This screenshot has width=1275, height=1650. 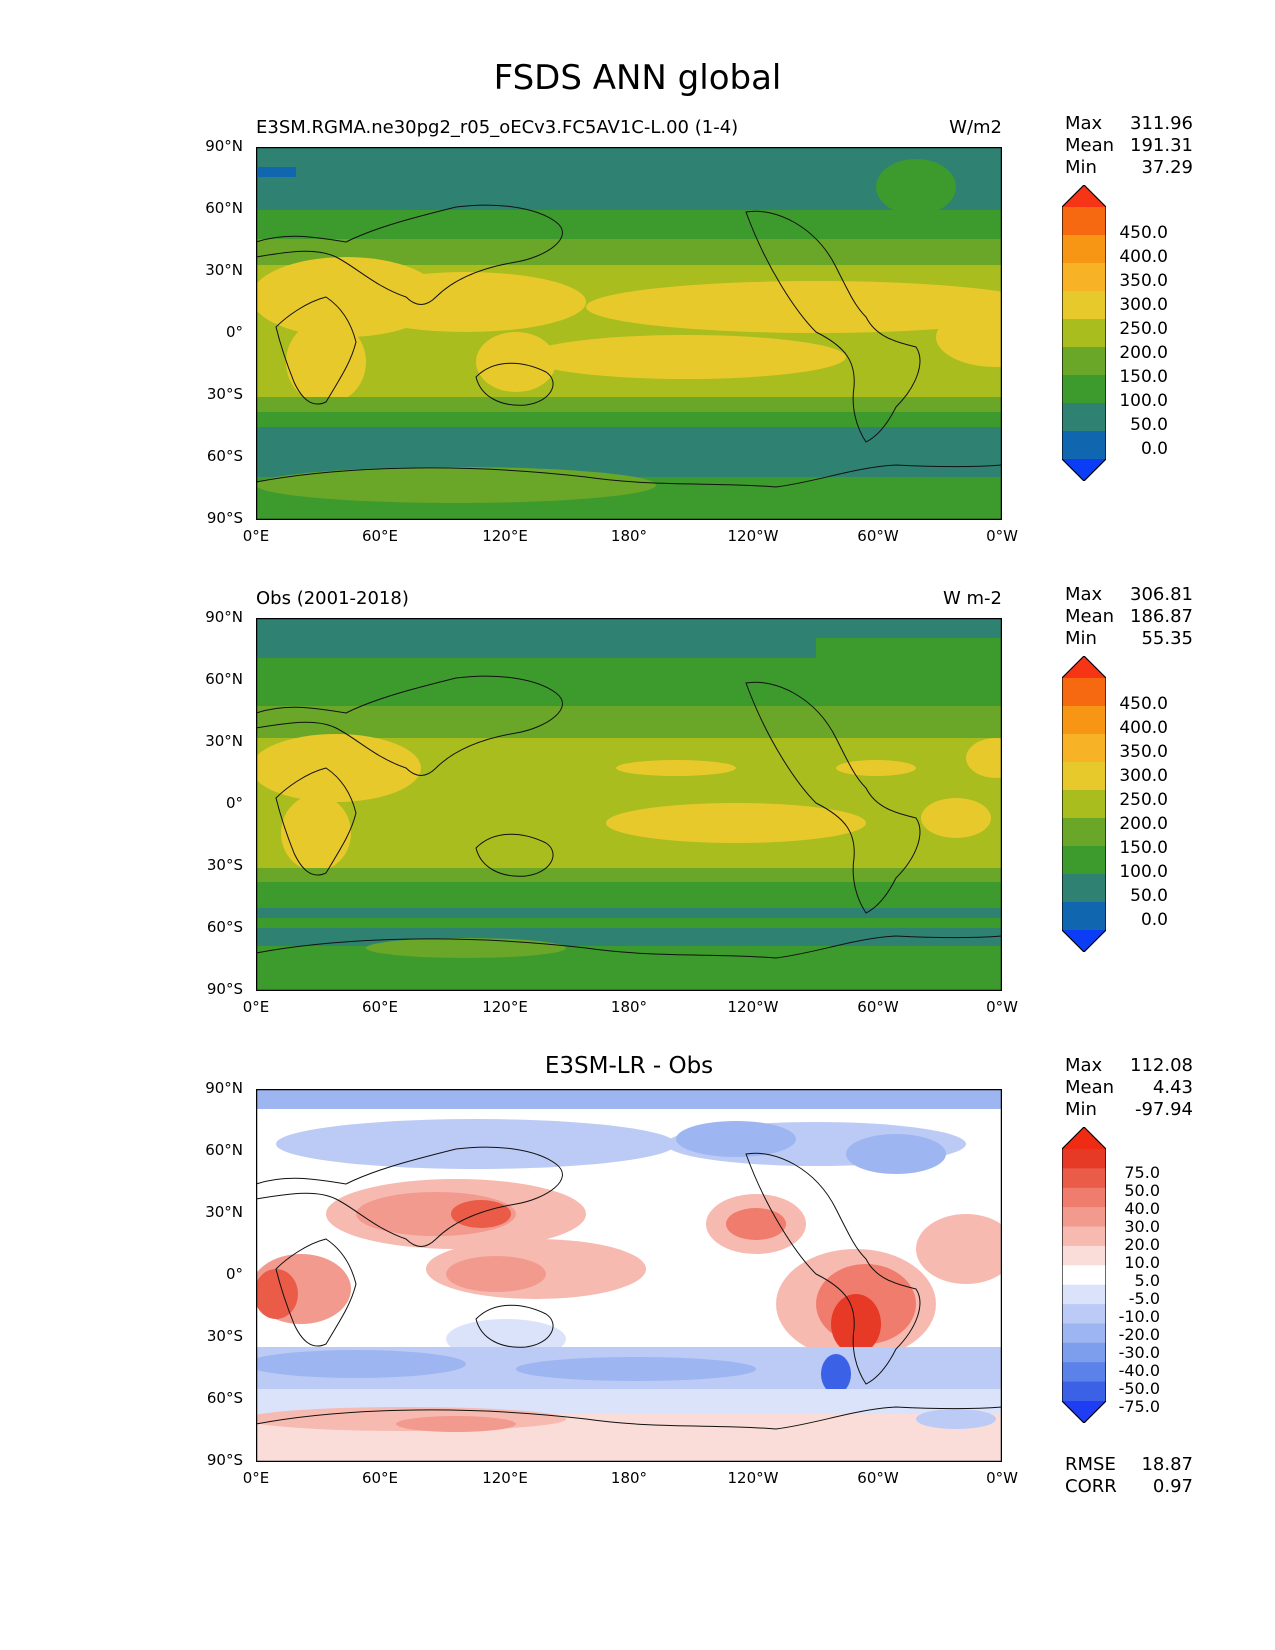 I want to click on max-value: 311.96, so click(x=1161, y=123).